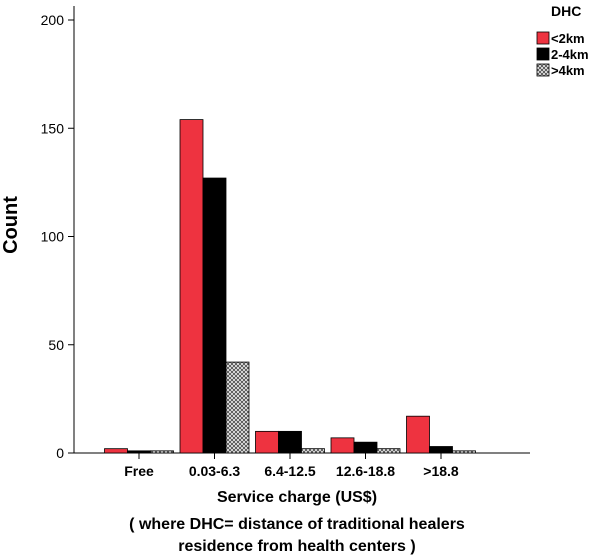  What do you see at coordinates (53, 128) in the screenshot?
I see `y-tick-label: 150` at bounding box center [53, 128].